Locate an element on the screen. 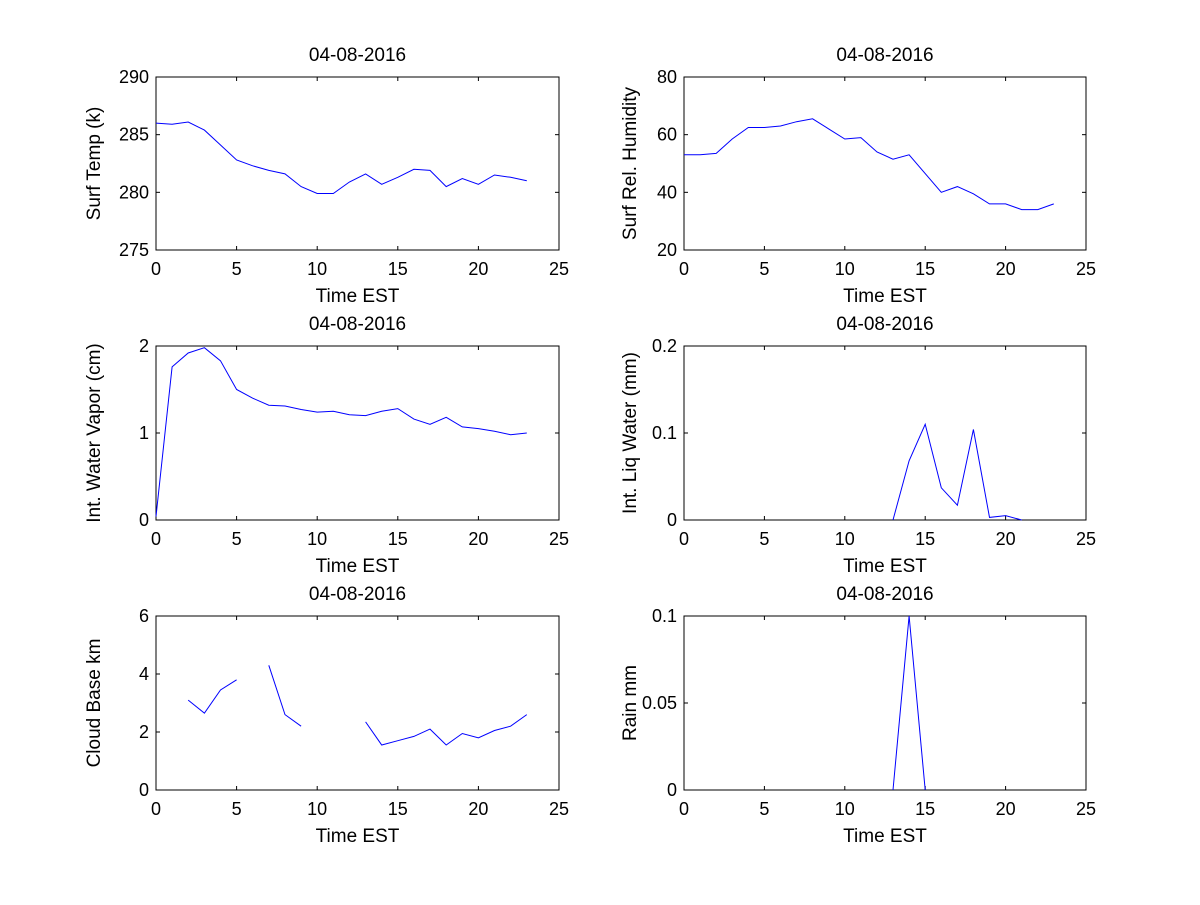 The height and width of the screenshot is (905, 1200). y-tick-label: 80 is located at coordinates (667, 77).